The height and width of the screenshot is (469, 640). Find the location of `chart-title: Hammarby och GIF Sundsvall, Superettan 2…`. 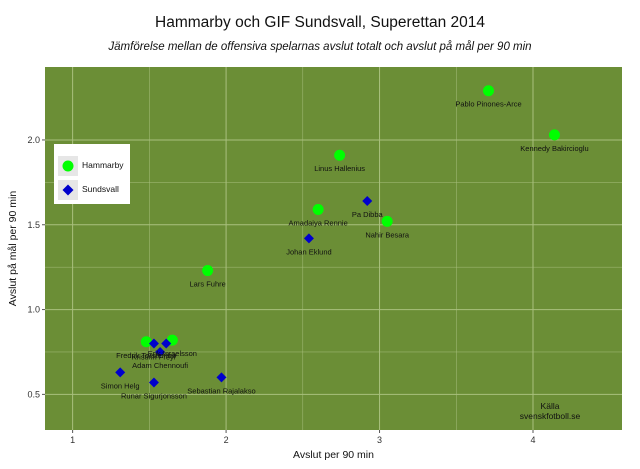

chart-title: Hammarby och GIF Sundsvall, Superettan 2… is located at coordinates (320, 22).